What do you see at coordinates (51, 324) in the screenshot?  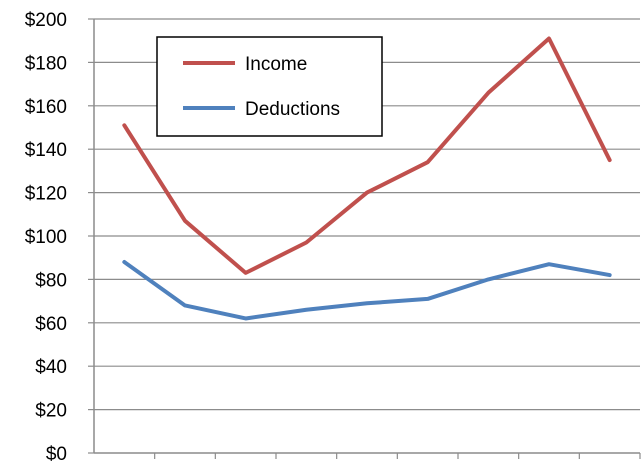 I see `y-tick-label: $60` at bounding box center [51, 324].